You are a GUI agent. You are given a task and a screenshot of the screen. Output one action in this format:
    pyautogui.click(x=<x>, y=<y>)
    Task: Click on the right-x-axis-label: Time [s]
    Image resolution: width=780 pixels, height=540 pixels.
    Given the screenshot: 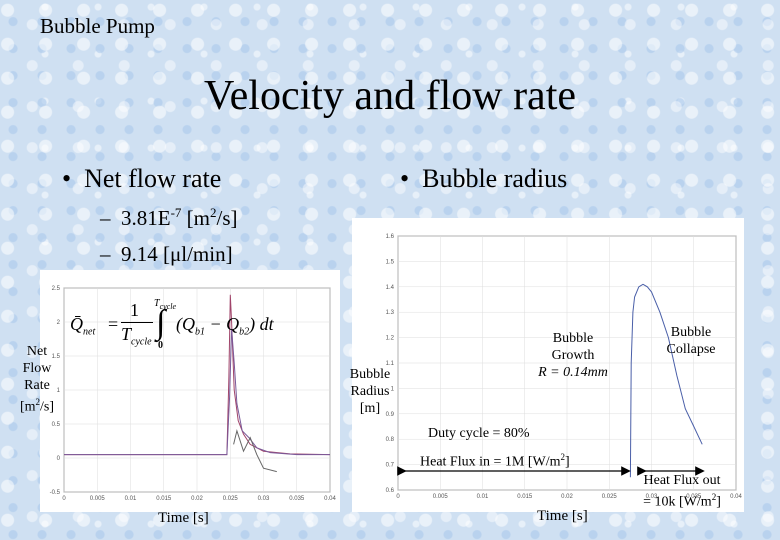 What is the action you would take?
    pyautogui.click(x=562, y=516)
    